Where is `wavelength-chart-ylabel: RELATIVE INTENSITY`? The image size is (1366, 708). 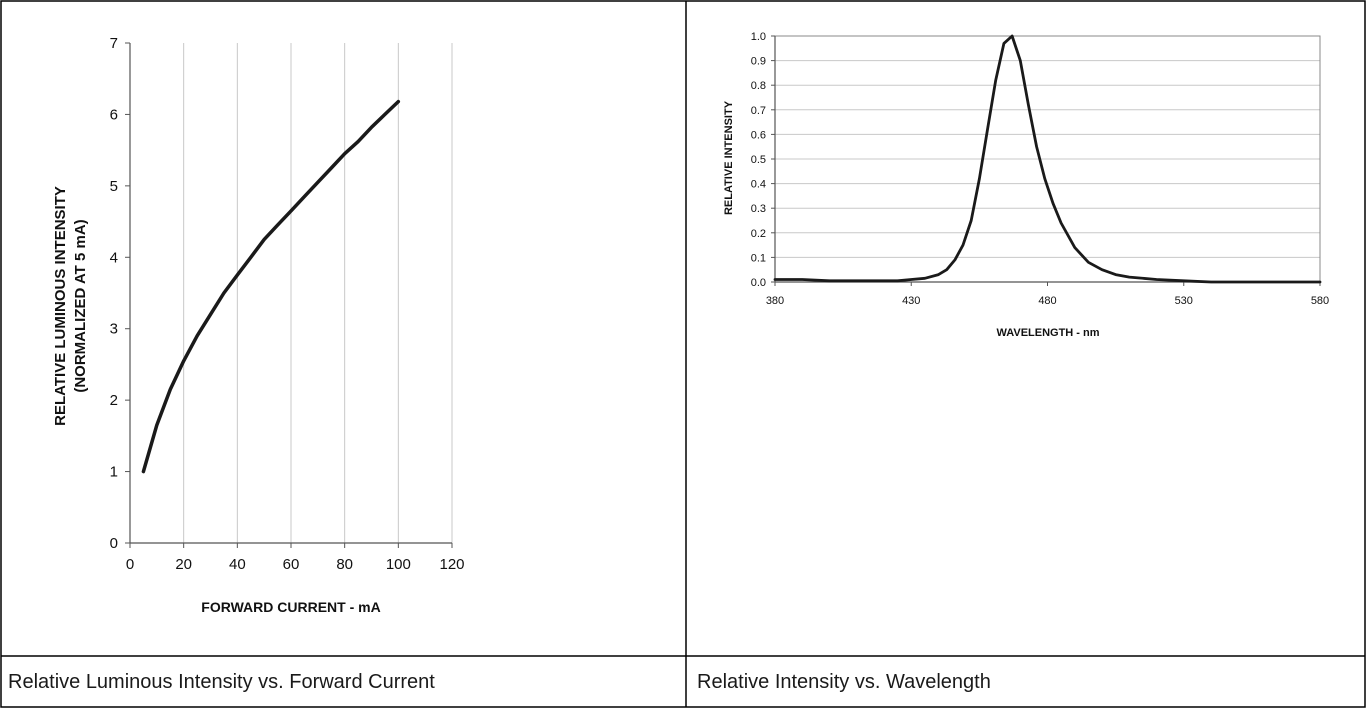 wavelength-chart-ylabel: RELATIVE INTENSITY is located at coordinates (729, 157).